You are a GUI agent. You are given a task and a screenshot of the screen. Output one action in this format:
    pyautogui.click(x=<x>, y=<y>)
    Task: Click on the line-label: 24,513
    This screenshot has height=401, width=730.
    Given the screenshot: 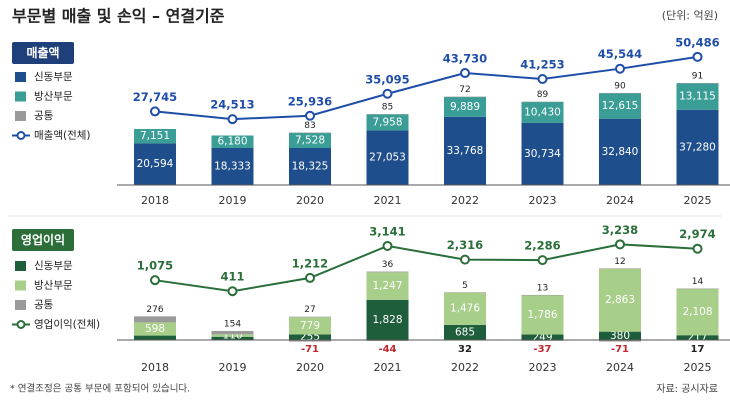 What is the action you would take?
    pyautogui.click(x=232, y=105)
    